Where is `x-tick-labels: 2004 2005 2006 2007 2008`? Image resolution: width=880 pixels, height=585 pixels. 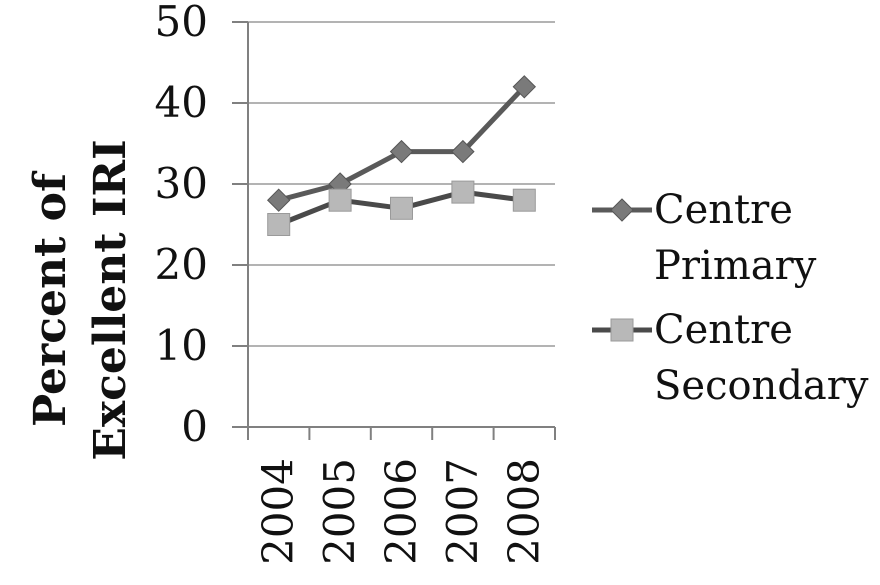 x-tick-labels: 2004 2005 2006 2007 2008 is located at coordinates (401, 511).